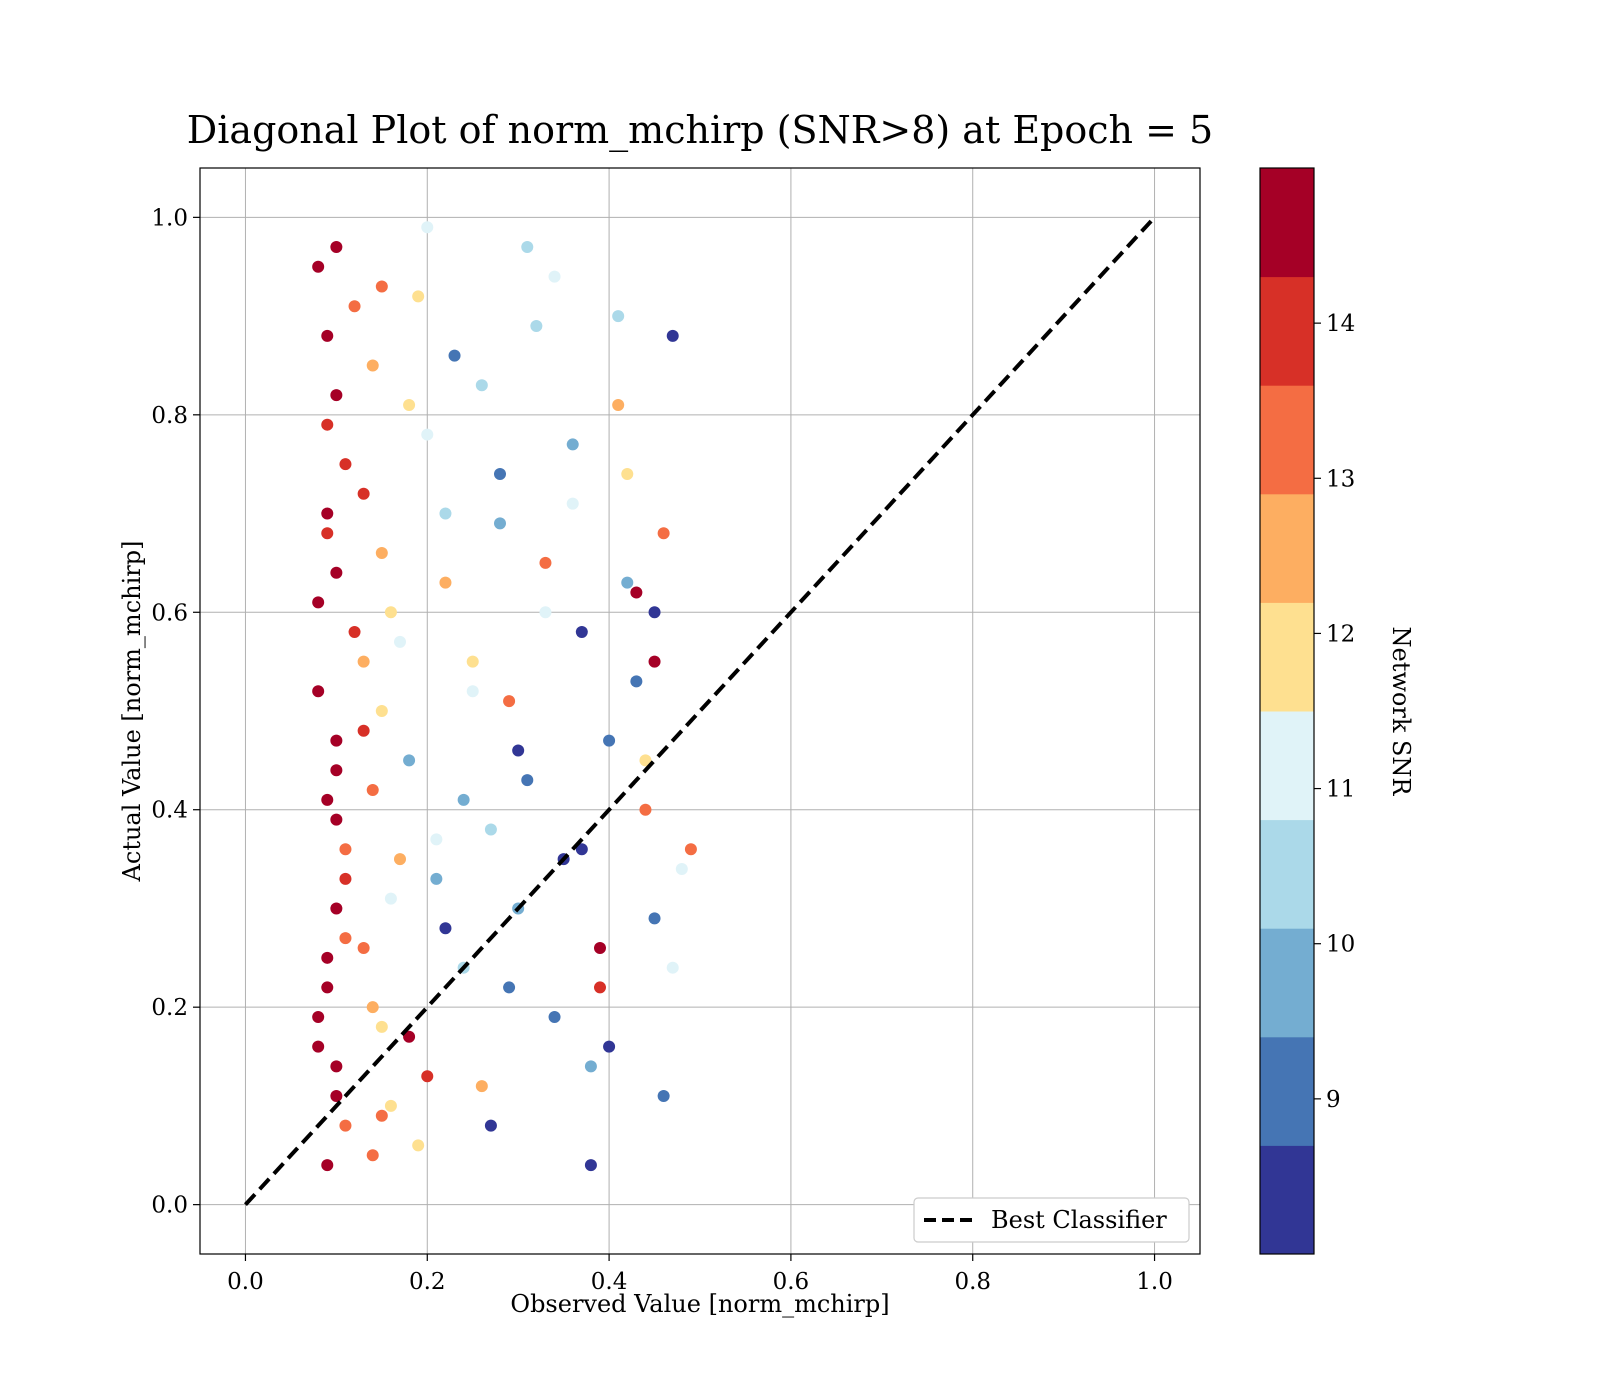 Image resolution: width=1600 pixels, height=1400 pixels. What do you see at coordinates (427, 1282) in the screenshot?
I see `x-tick-label: 0.2` at bounding box center [427, 1282].